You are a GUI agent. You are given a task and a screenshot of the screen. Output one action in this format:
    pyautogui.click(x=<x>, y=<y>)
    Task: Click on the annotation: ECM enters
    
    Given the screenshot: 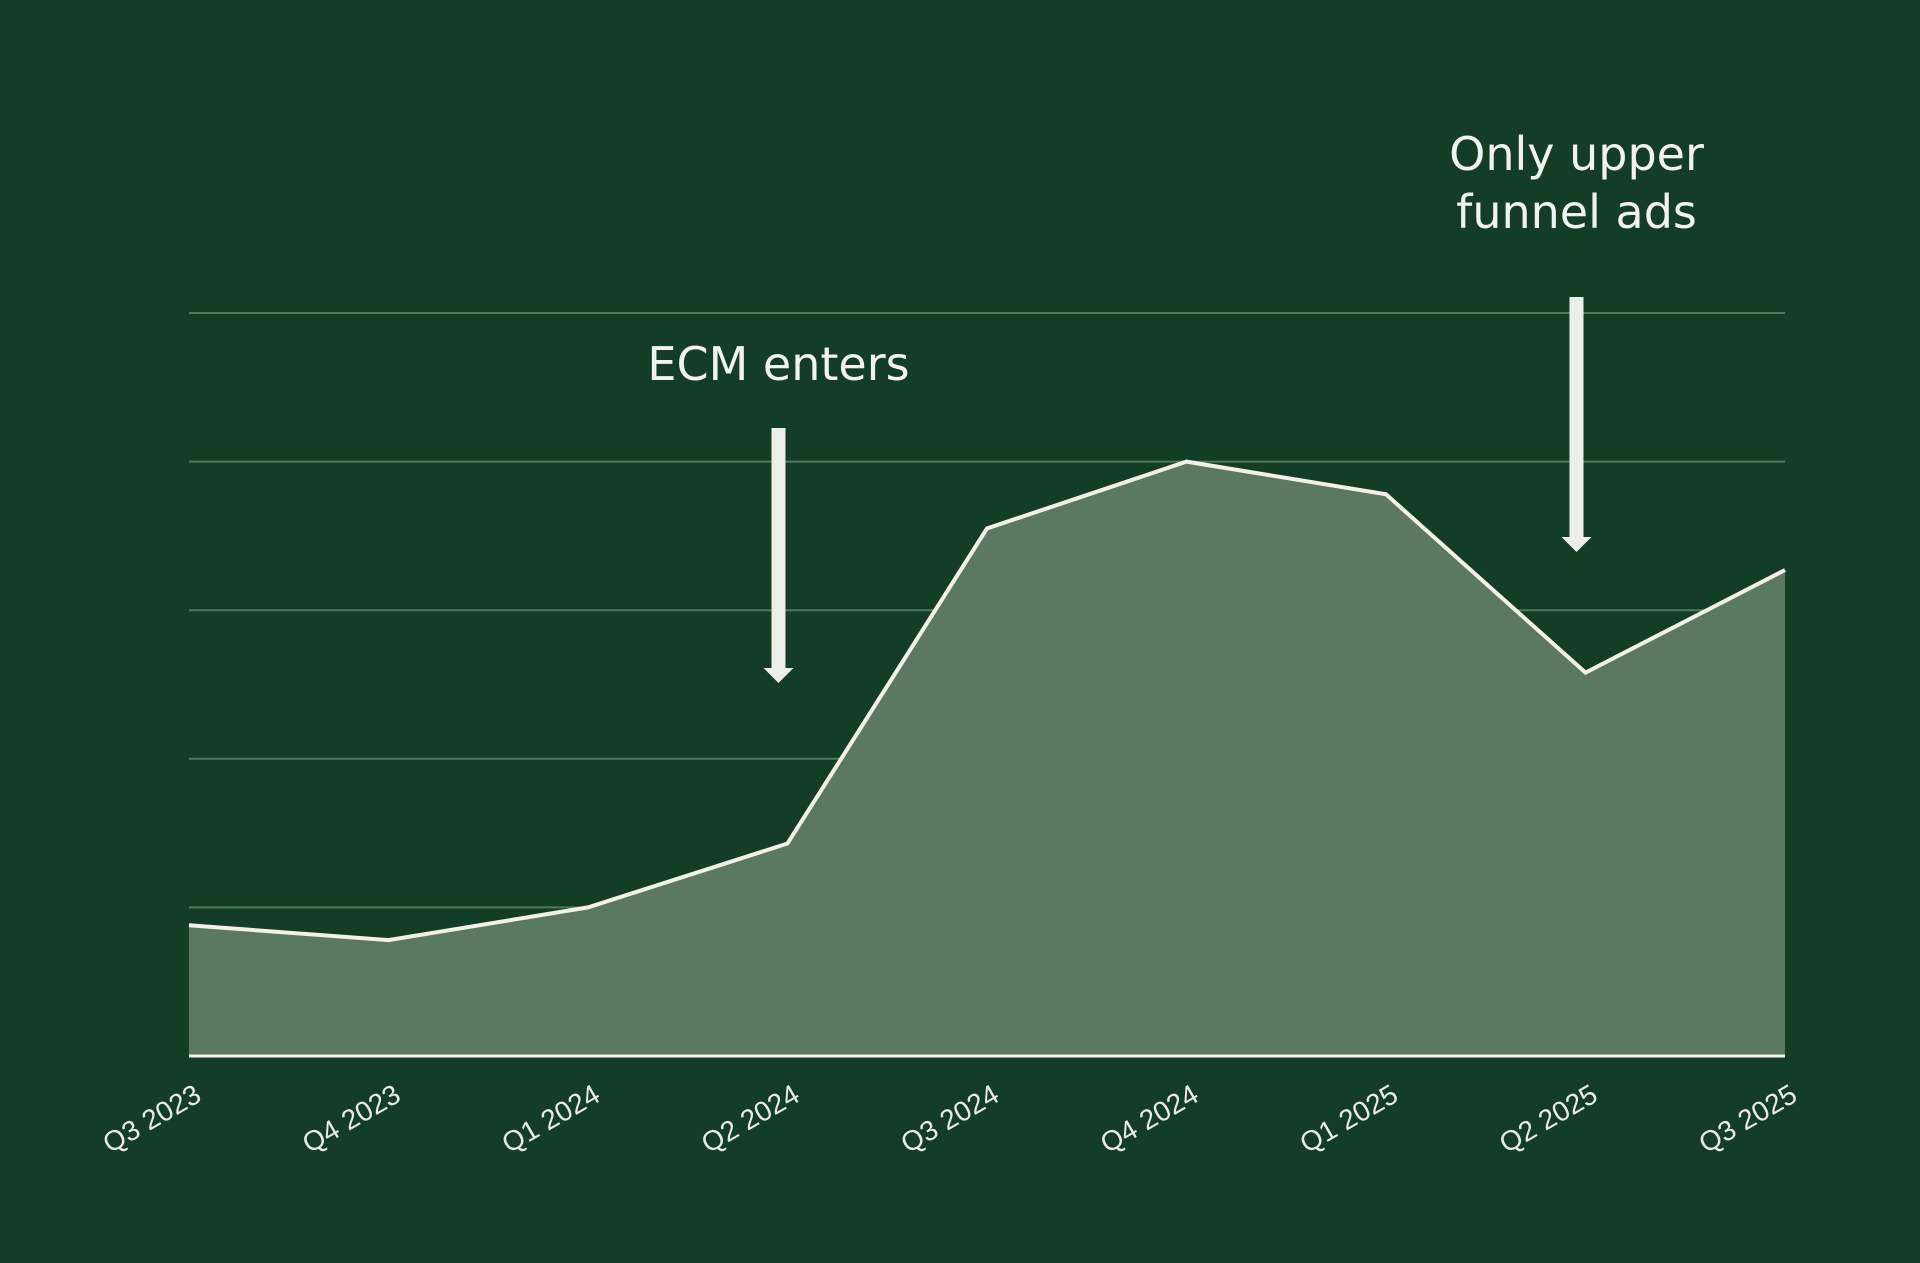 What is the action you would take?
    pyautogui.click(x=778, y=510)
    